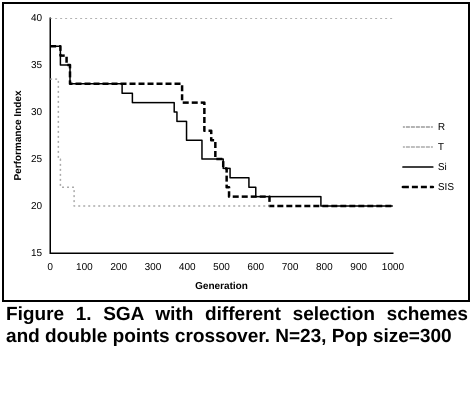 The image size is (474, 395). Describe the element at coordinates (446, 187) in the screenshot. I see `legend-label: SIS` at that location.